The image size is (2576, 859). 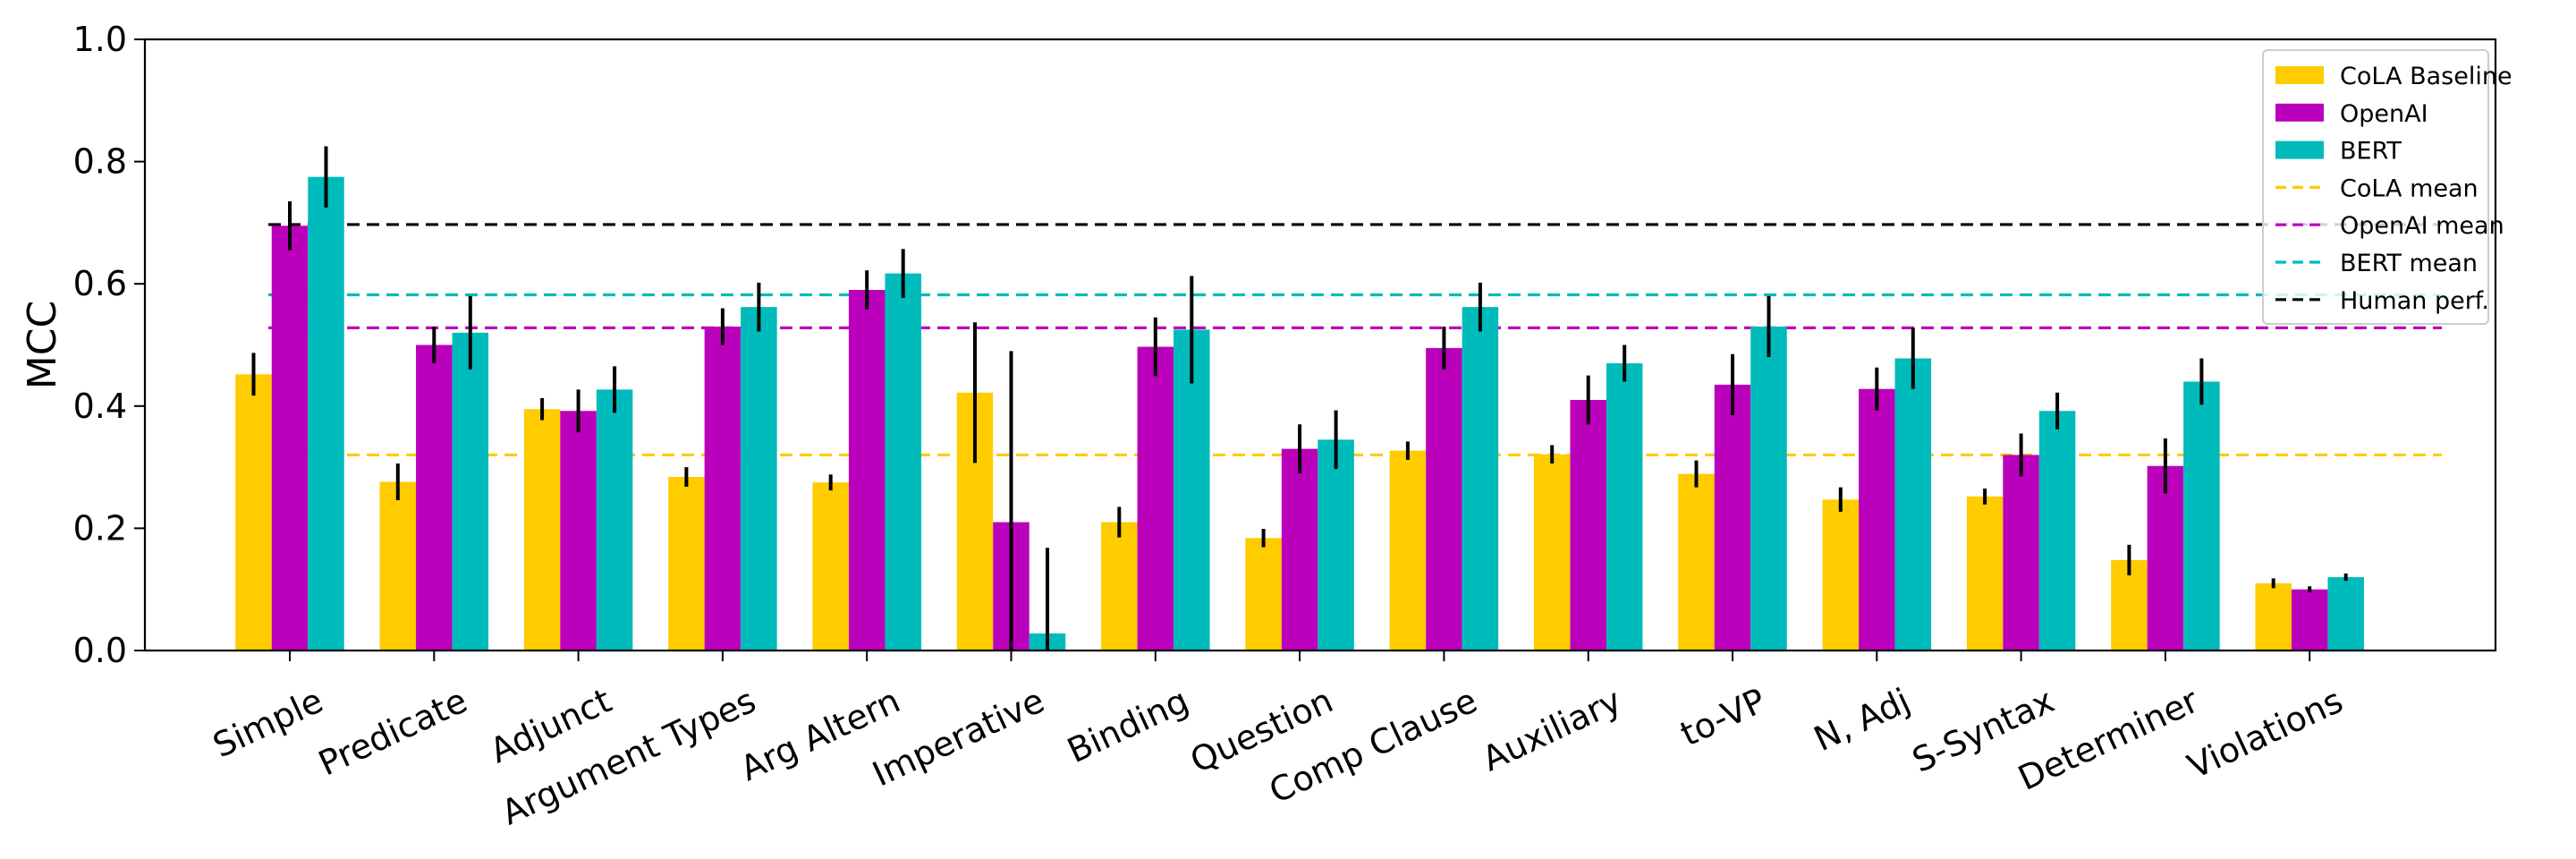 What do you see at coordinates (1552, 730) in the screenshot?
I see `x-tick-label: Auxiliary` at bounding box center [1552, 730].